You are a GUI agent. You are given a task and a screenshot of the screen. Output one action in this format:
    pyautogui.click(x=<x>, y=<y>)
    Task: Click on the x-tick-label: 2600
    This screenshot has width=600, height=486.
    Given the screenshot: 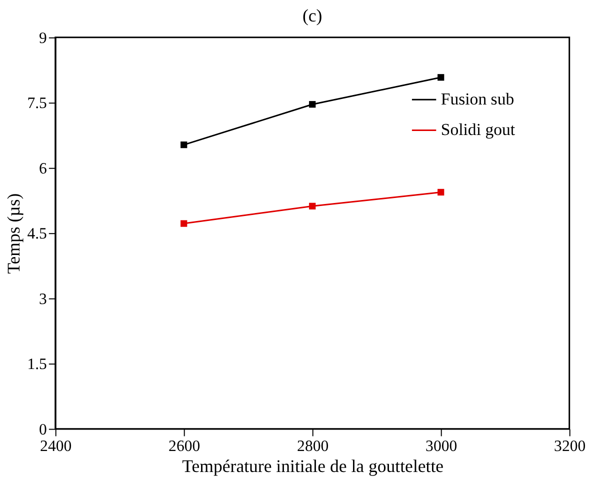 What is the action you would take?
    pyautogui.click(x=184, y=447)
    